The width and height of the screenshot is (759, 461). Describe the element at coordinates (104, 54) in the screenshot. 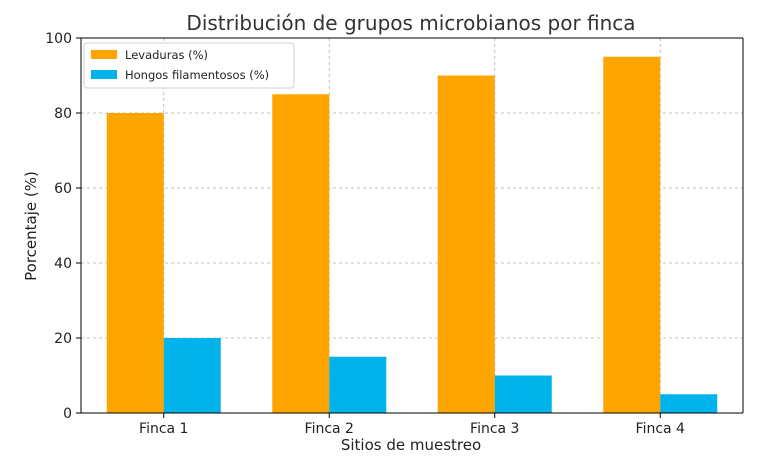

I see `legend-swatch-levaduras` at that location.